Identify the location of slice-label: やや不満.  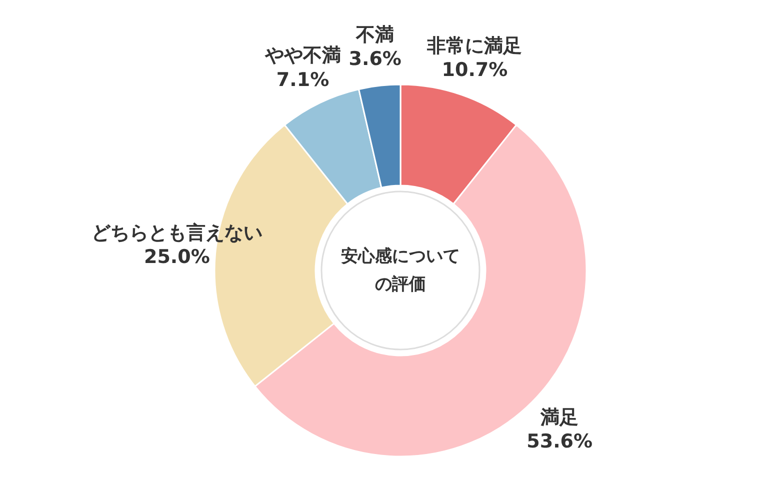
(302, 55).